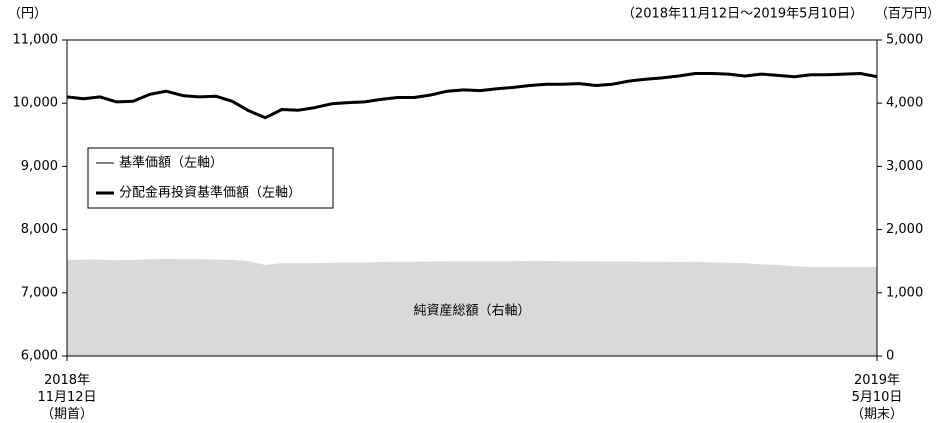 This screenshot has width=945, height=423. I want to click on y2-tick-label: 1,000, so click(904, 292).